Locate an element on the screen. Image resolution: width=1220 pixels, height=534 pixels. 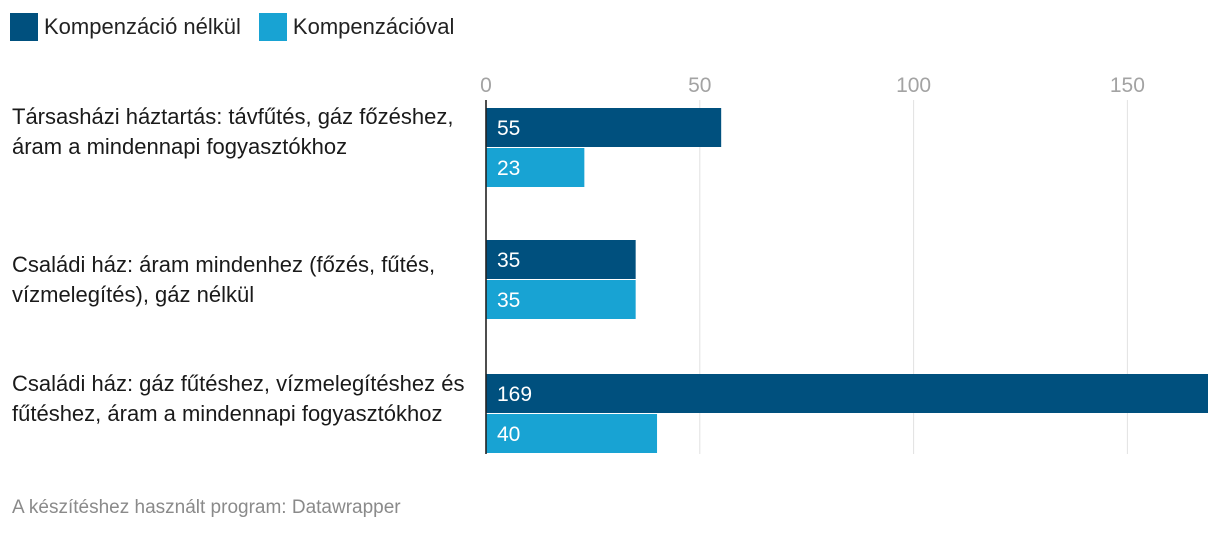
bar-value-label: 55 is located at coordinates (508, 128).